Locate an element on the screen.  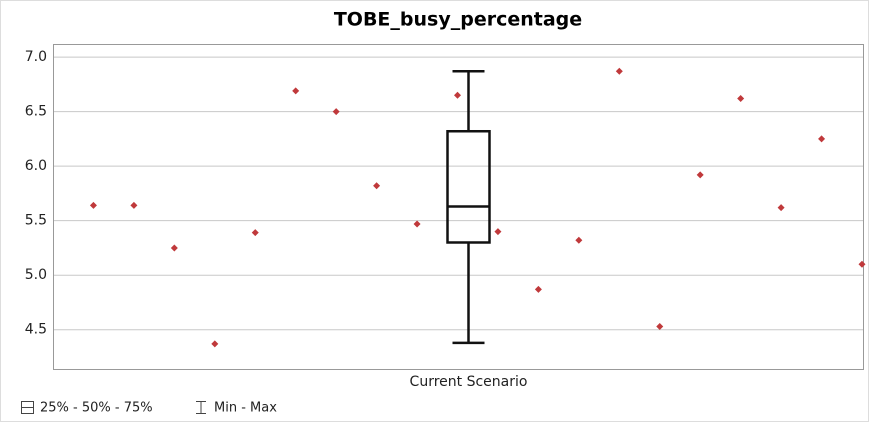
box is located at coordinates (468, 186).